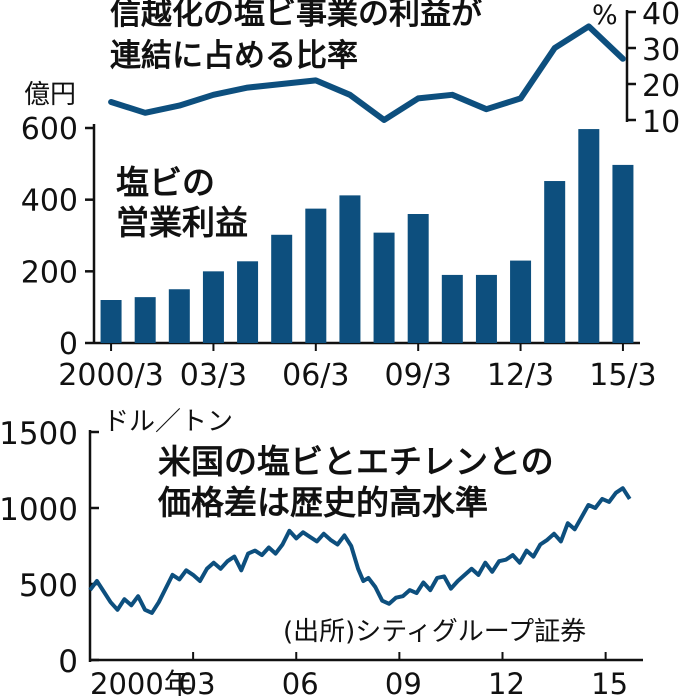 Image resolution: width=696 pixels, height=696 pixels. What do you see at coordinates (418, 375) in the screenshot?
I see `profit-x-tick-label: 09/3` at bounding box center [418, 375].